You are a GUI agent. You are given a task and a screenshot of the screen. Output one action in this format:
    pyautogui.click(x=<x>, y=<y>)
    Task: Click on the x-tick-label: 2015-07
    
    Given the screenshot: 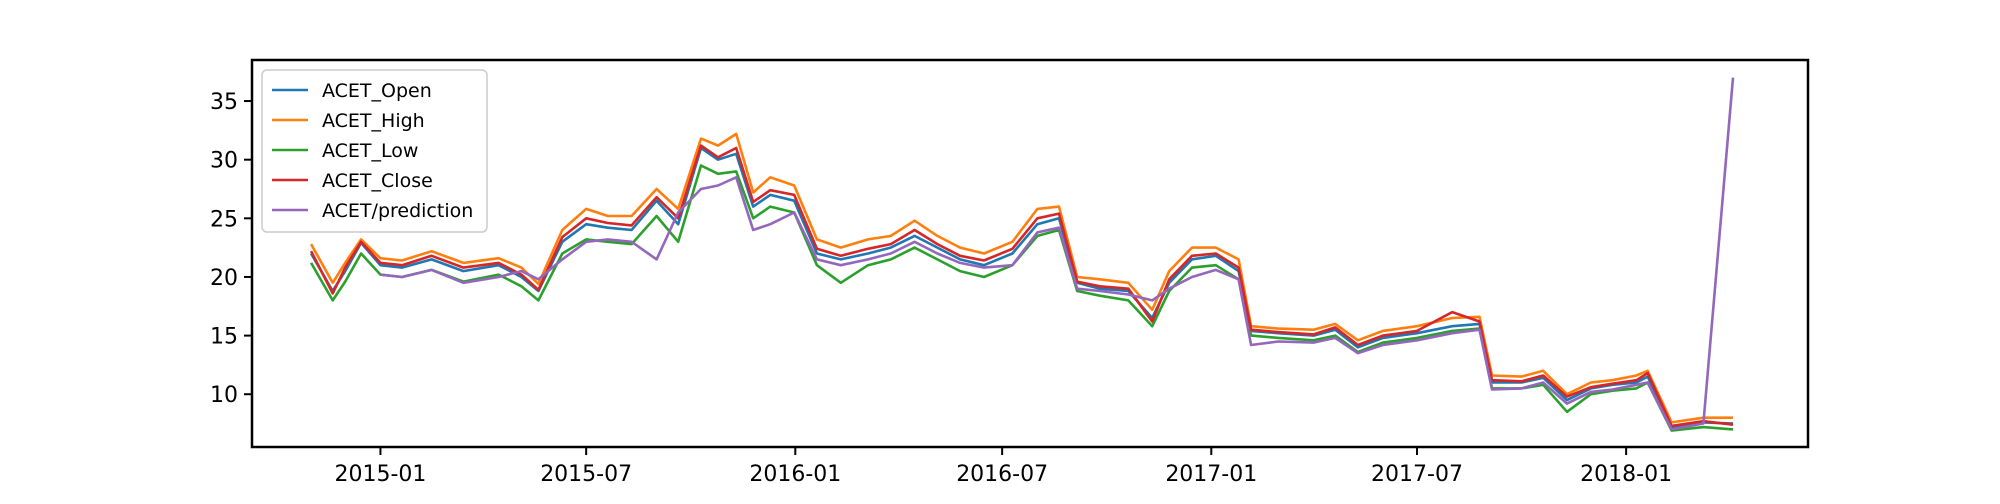 What is the action you would take?
    pyautogui.click(x=586, y=474)
    